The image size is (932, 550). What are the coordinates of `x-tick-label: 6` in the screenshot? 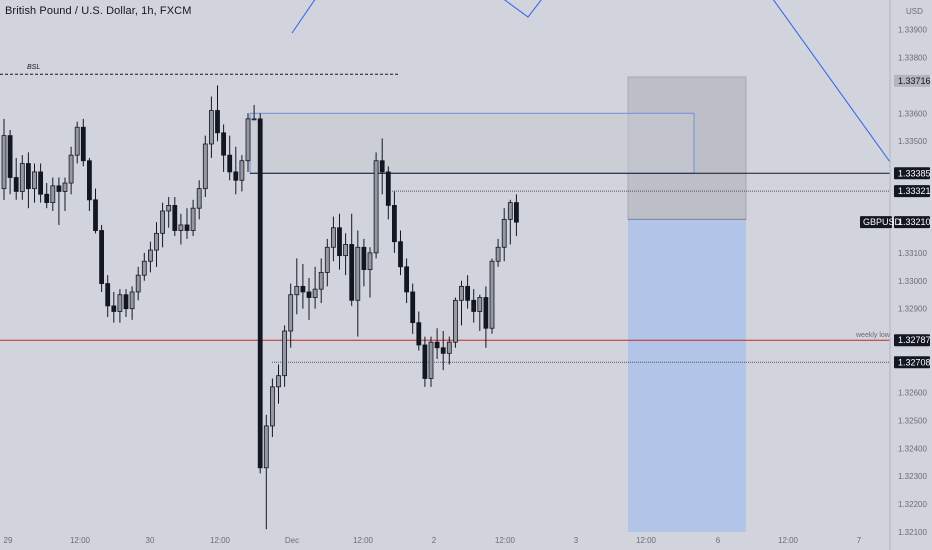 It's located at (718, 540).